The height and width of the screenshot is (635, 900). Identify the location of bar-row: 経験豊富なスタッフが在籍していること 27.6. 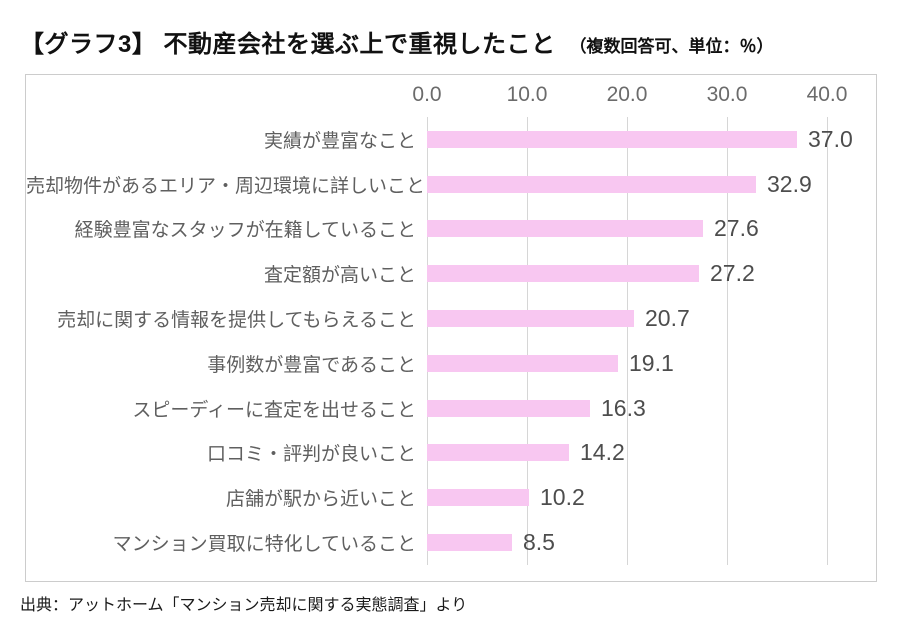
(451, 229).